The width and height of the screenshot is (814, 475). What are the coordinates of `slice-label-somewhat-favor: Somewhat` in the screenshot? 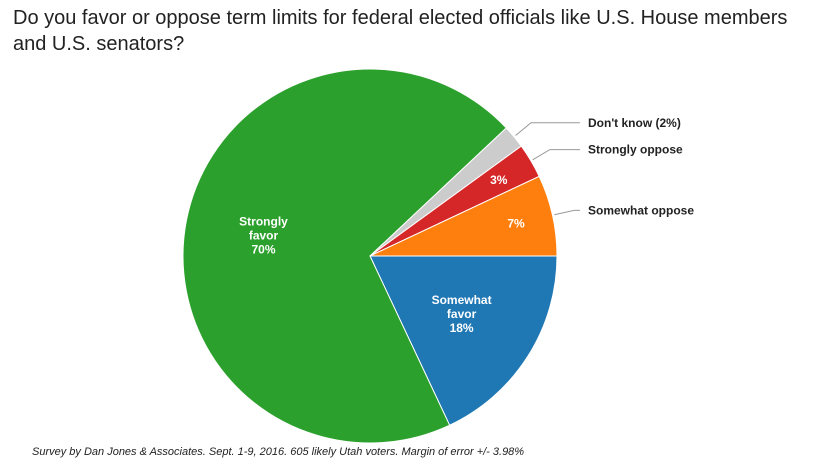 It's located at (462, 300).